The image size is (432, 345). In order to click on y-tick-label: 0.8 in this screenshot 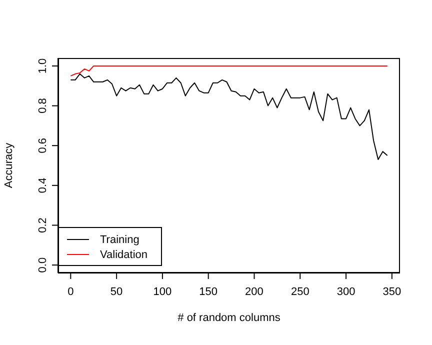, I will do `click(43, 106)`.